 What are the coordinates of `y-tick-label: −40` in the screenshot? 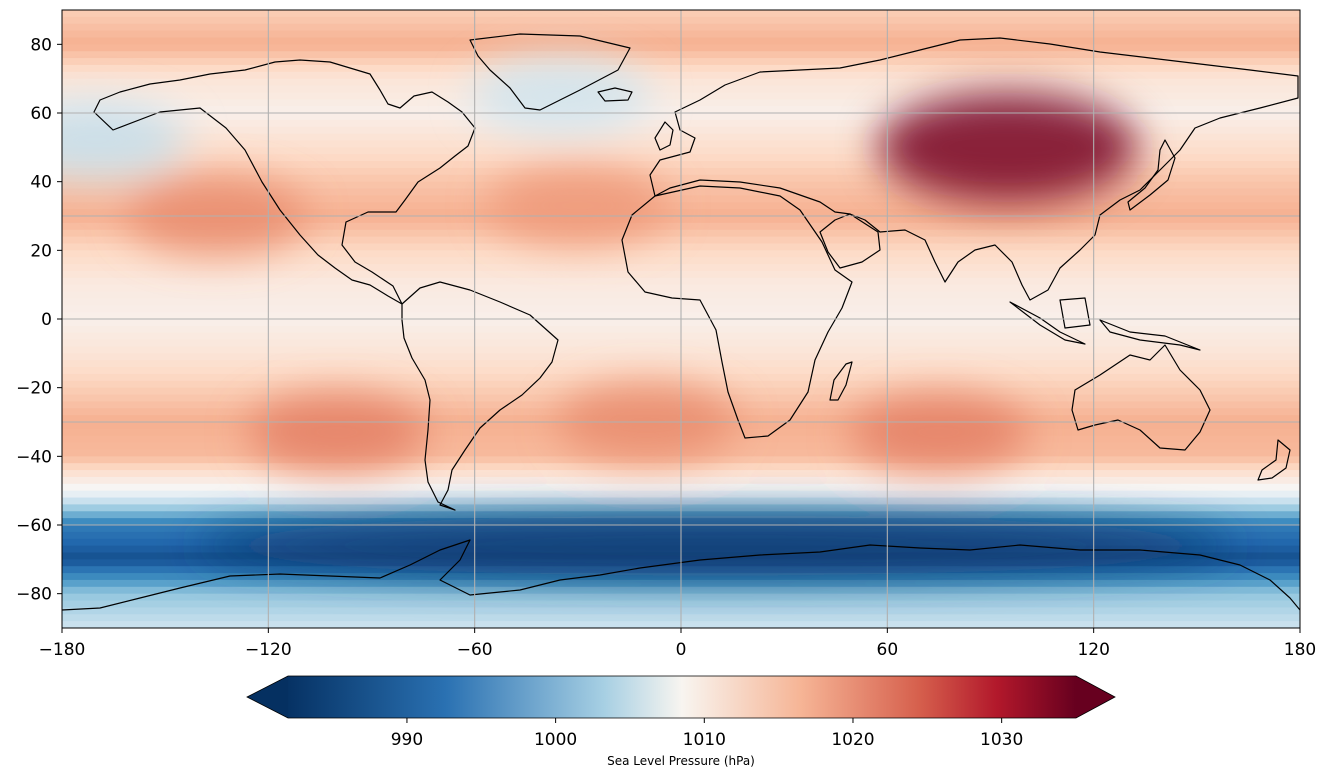 It's located at (34, 457).